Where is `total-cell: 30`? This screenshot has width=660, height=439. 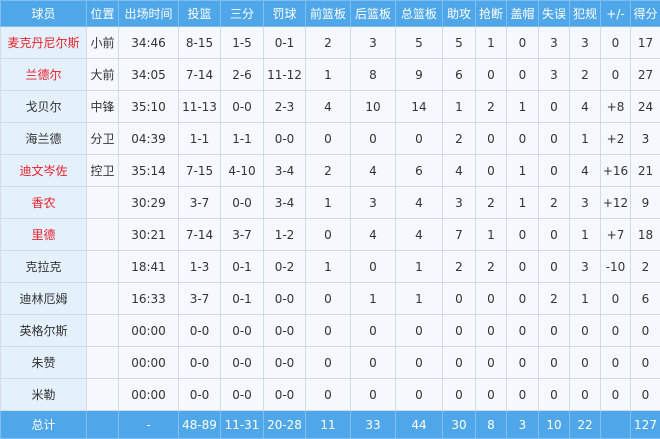
total-cell: 30 is located at coordinates (459, 425).